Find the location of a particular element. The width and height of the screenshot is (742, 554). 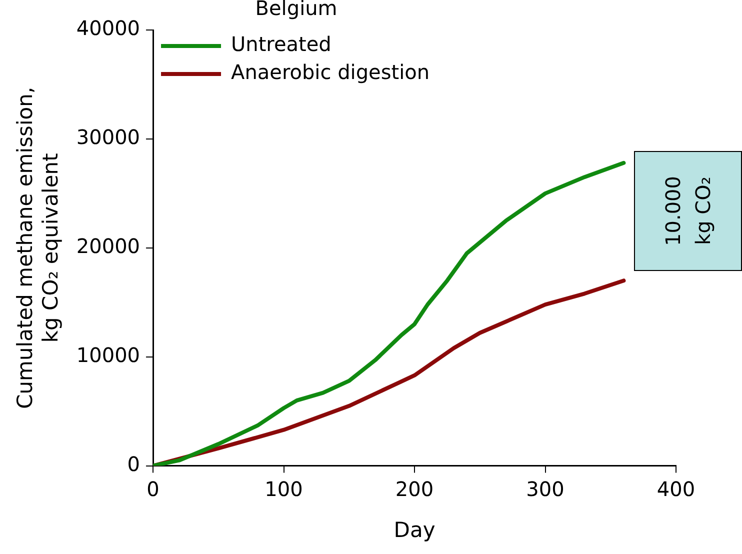

y-tick-label: 0 is located at coordinates (133, 464).